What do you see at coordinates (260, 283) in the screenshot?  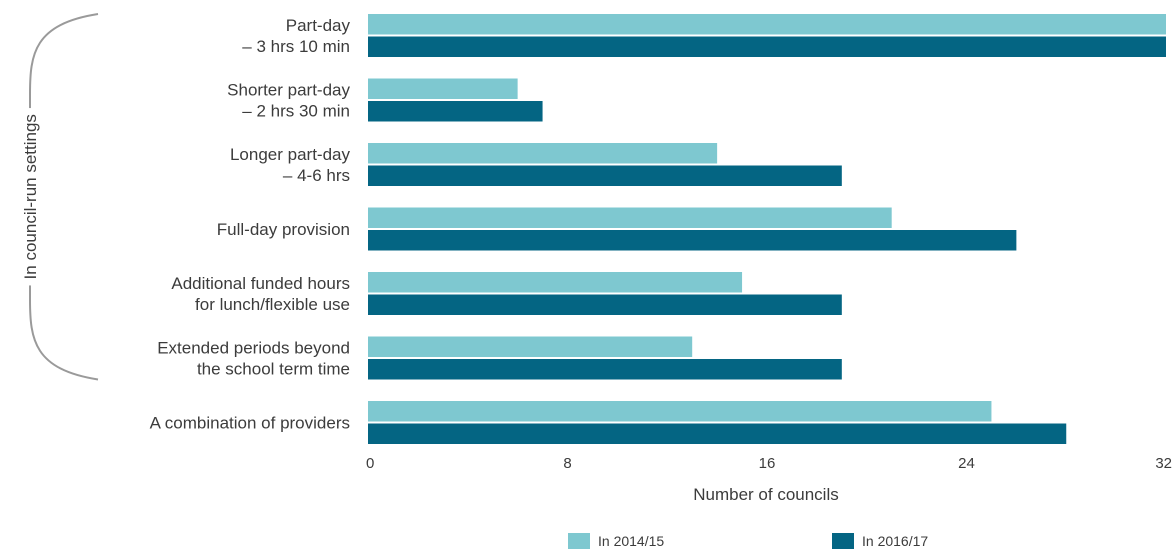 I see `category-label: Additional funded hours` at bounding box center [260, 283].